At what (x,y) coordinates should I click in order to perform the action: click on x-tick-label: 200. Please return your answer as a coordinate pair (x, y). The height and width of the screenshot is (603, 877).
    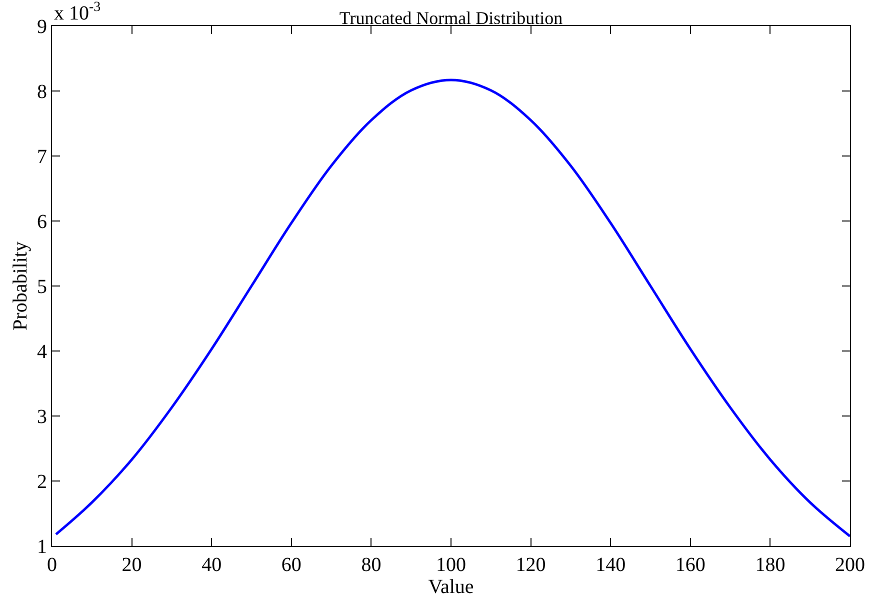
    Looking at the image, I should click on (850, 565).